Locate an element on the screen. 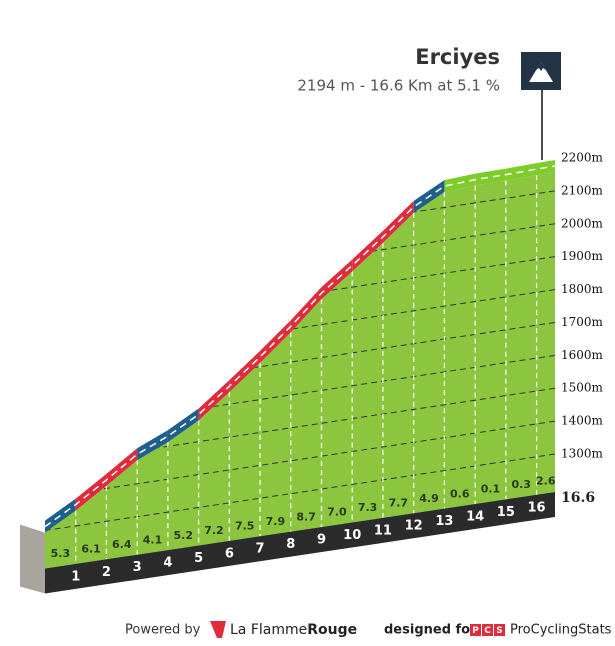  km-label: 6 is located at coordinates (229, 553).